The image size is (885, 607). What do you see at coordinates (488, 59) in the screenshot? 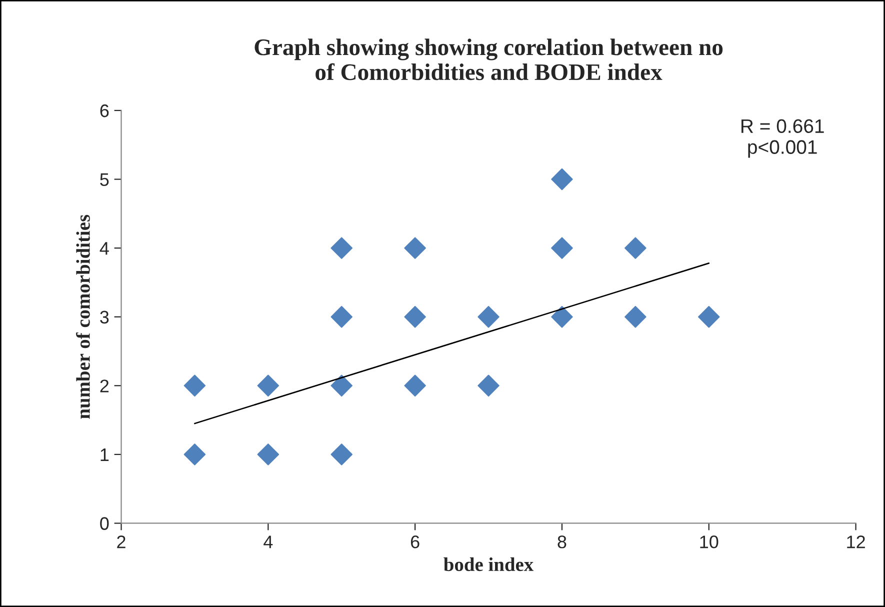
I see `chart-title: Graph showing showing corelation between no of Comorbidities and BODE index` at bounding box center [488, 59].